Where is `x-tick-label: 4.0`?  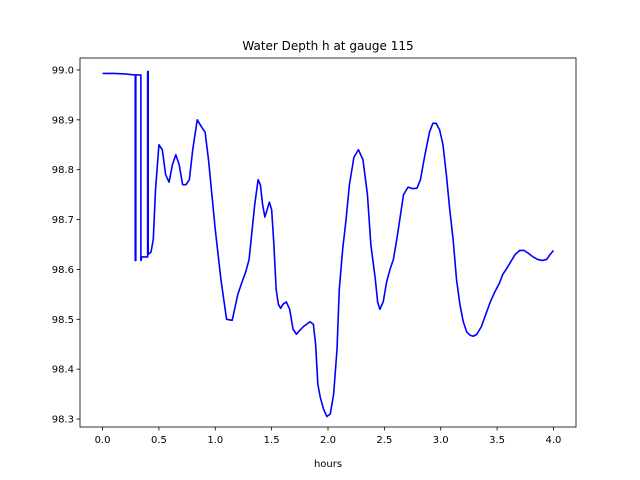
x-tick-label: 4.0 is located at coordinates (554, 440).